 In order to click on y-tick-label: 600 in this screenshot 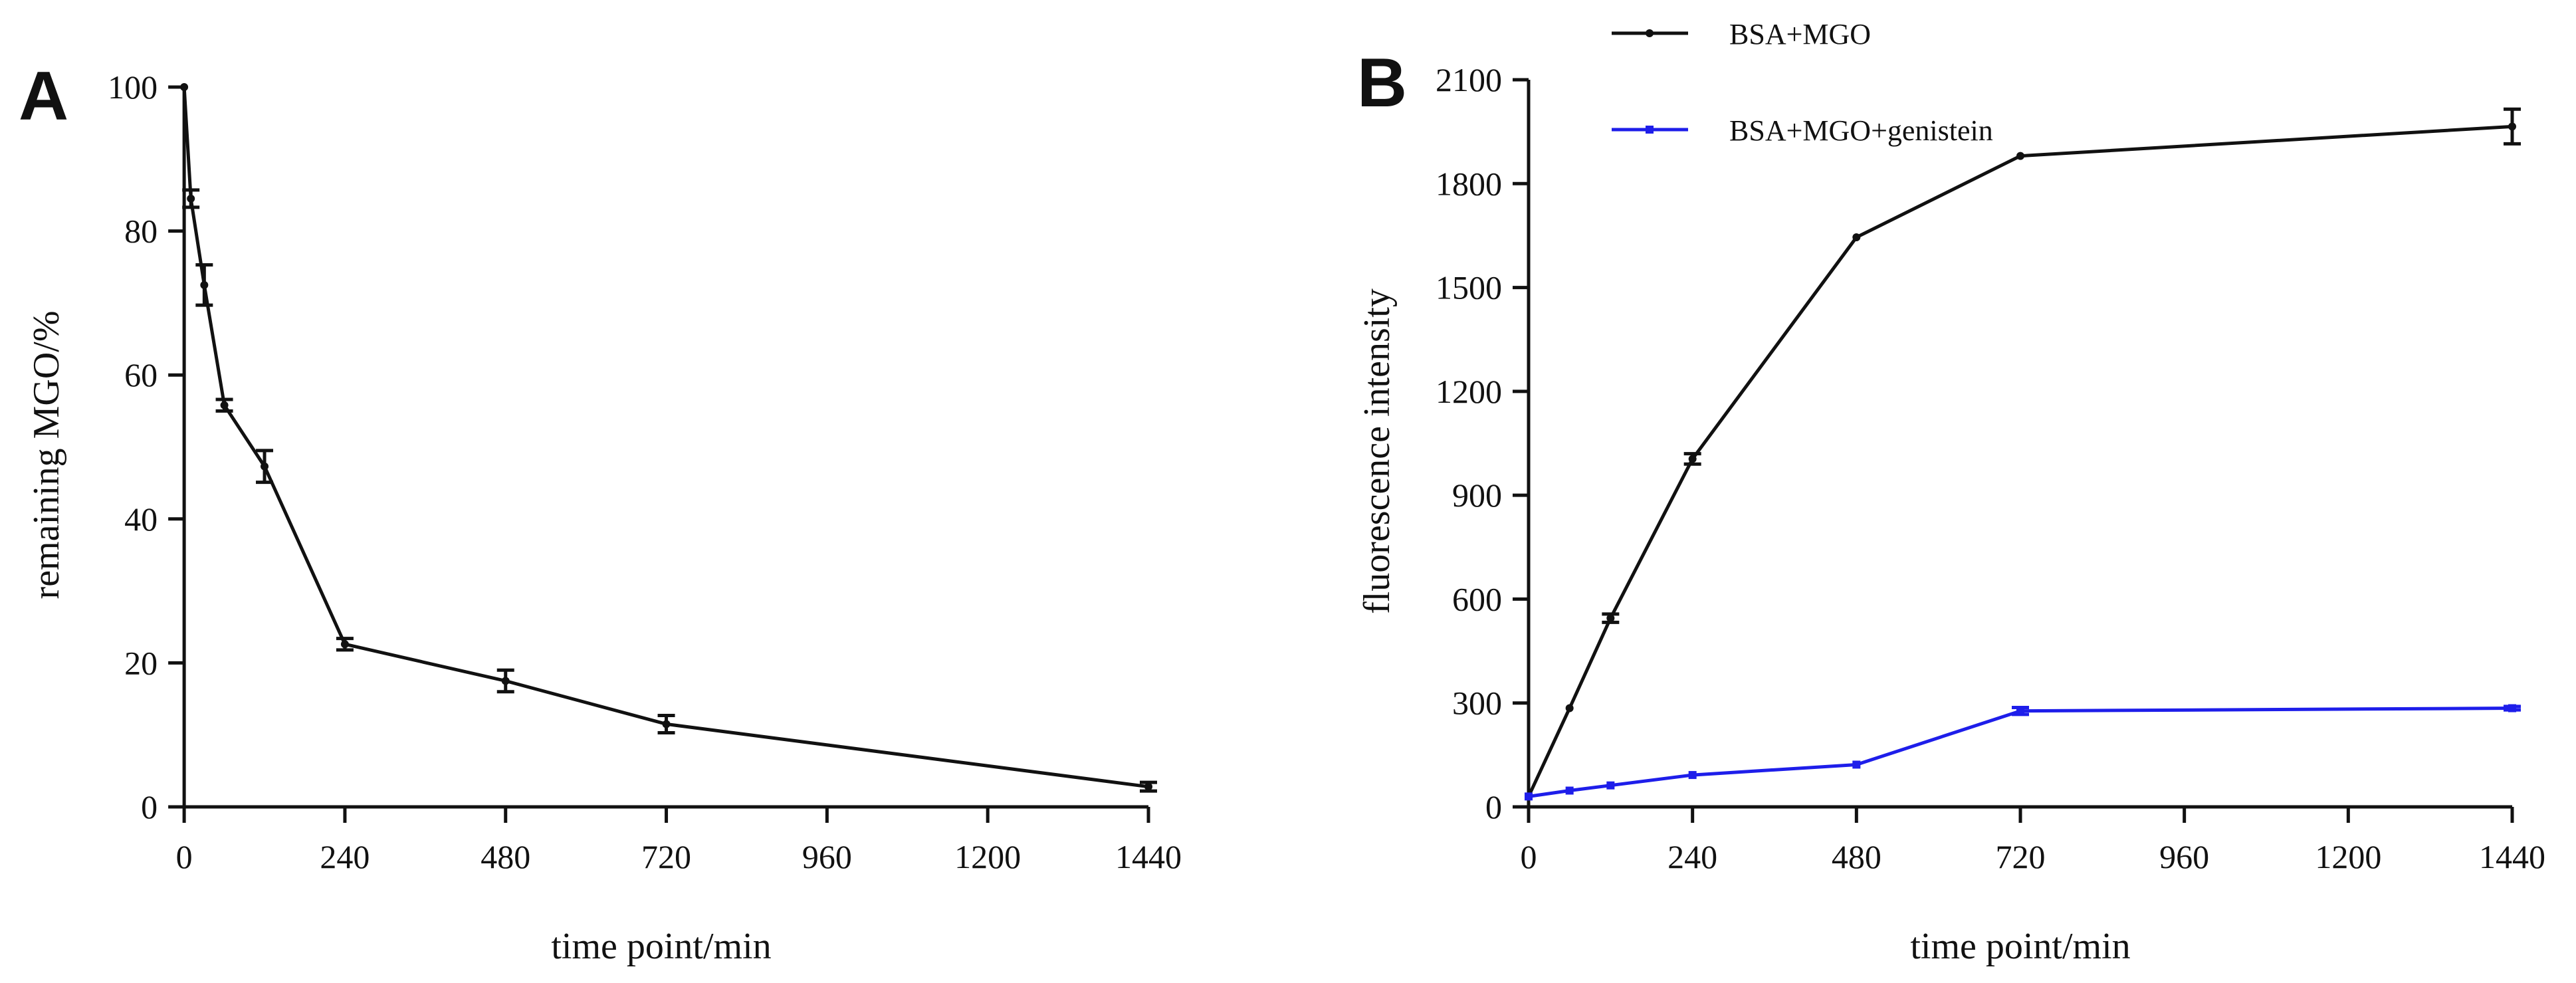, I will do `click(1477, 598)`.